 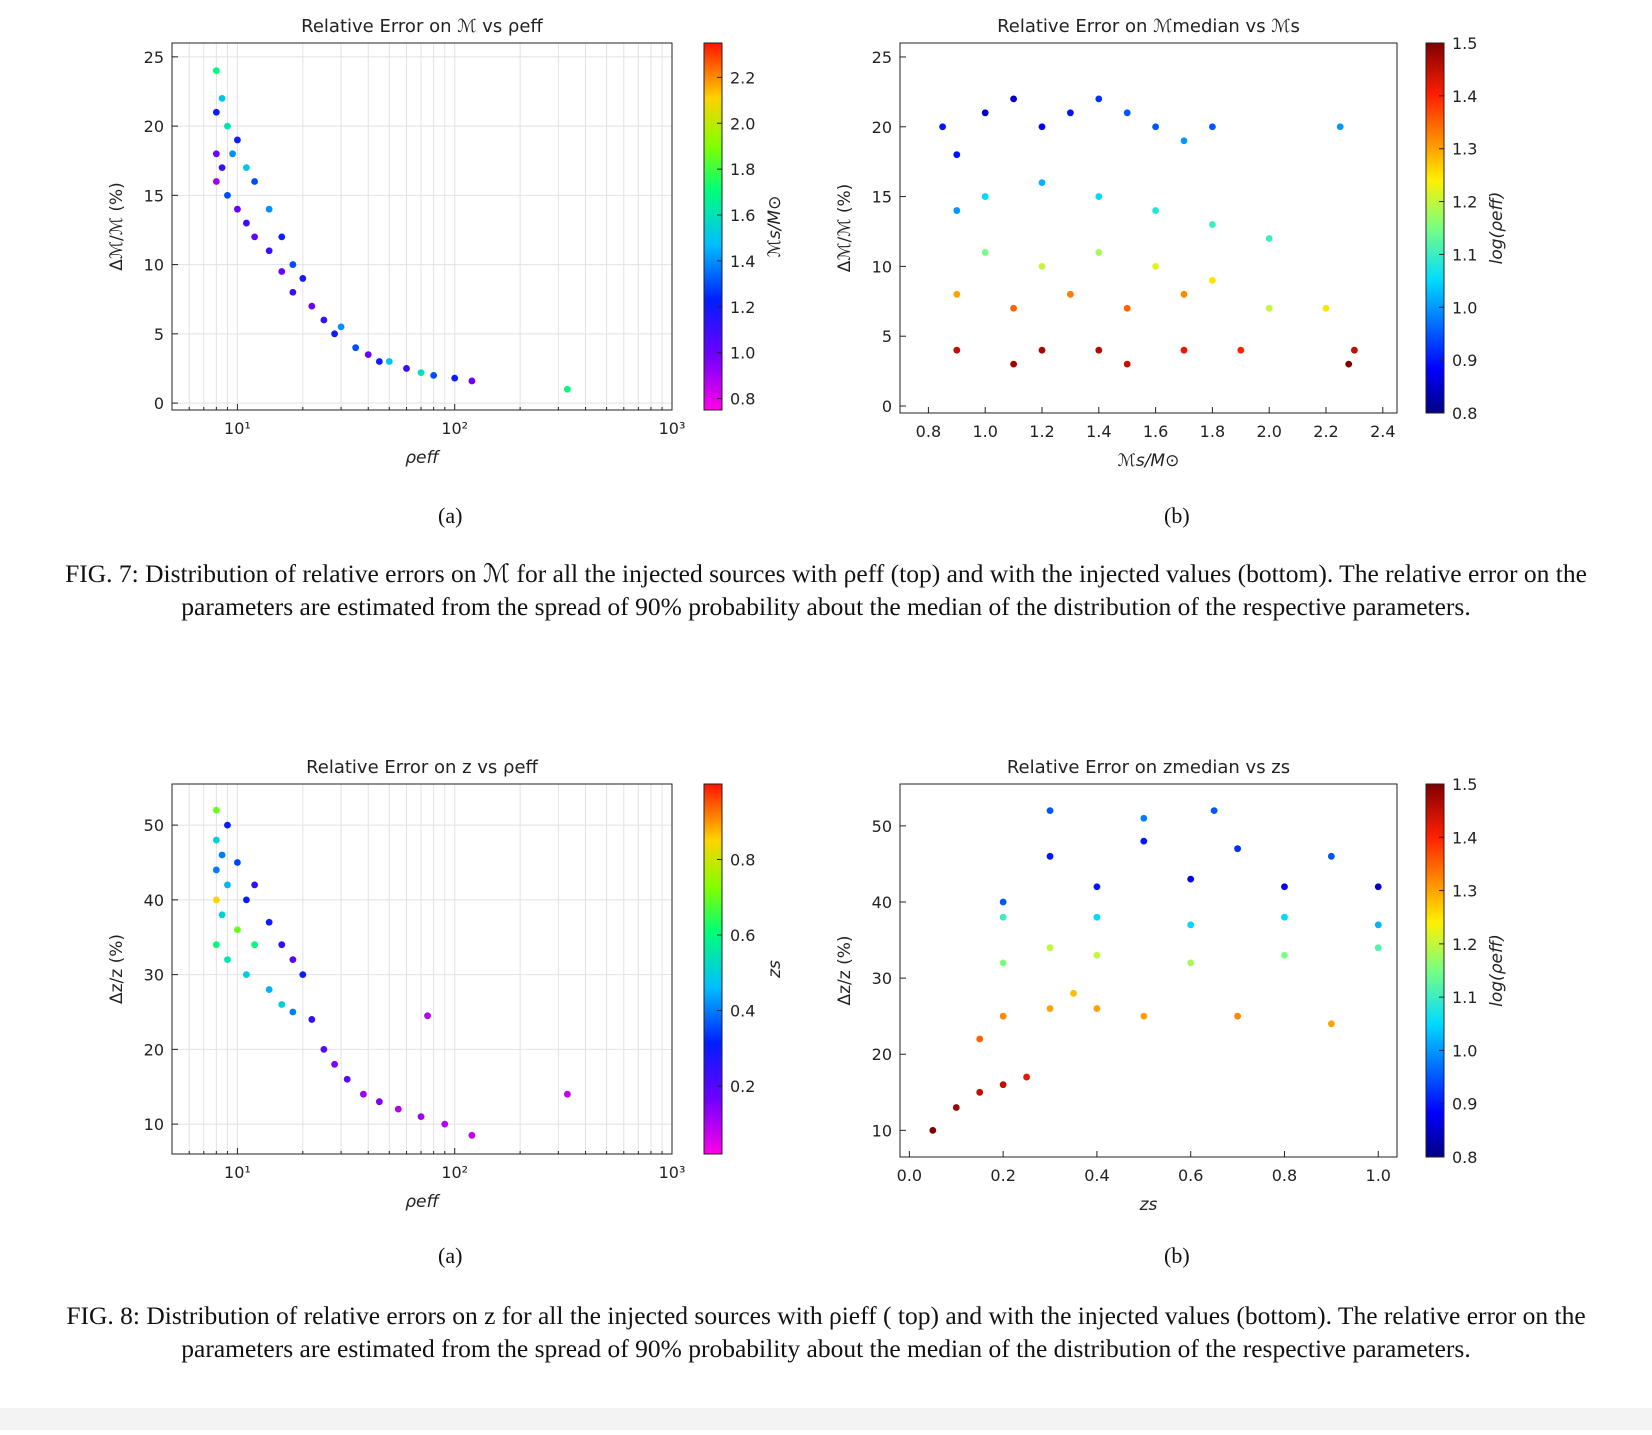 What do you see at coordinates (1148, 26) in the screenshot?
I see `fig7b-title: Relative Error on ℳmedian vs ℳs` at bounding box center [1148, 26].